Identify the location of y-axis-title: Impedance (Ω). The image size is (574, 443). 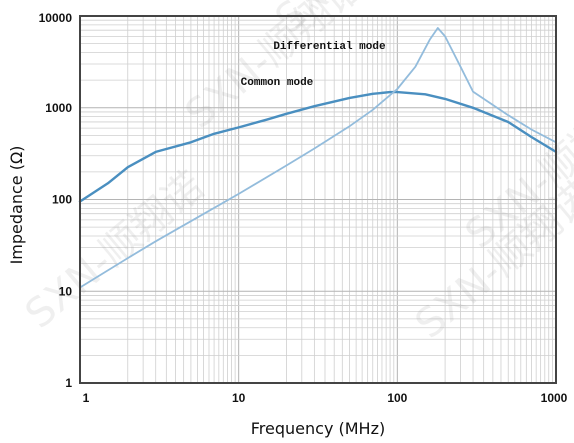
(16, 205).